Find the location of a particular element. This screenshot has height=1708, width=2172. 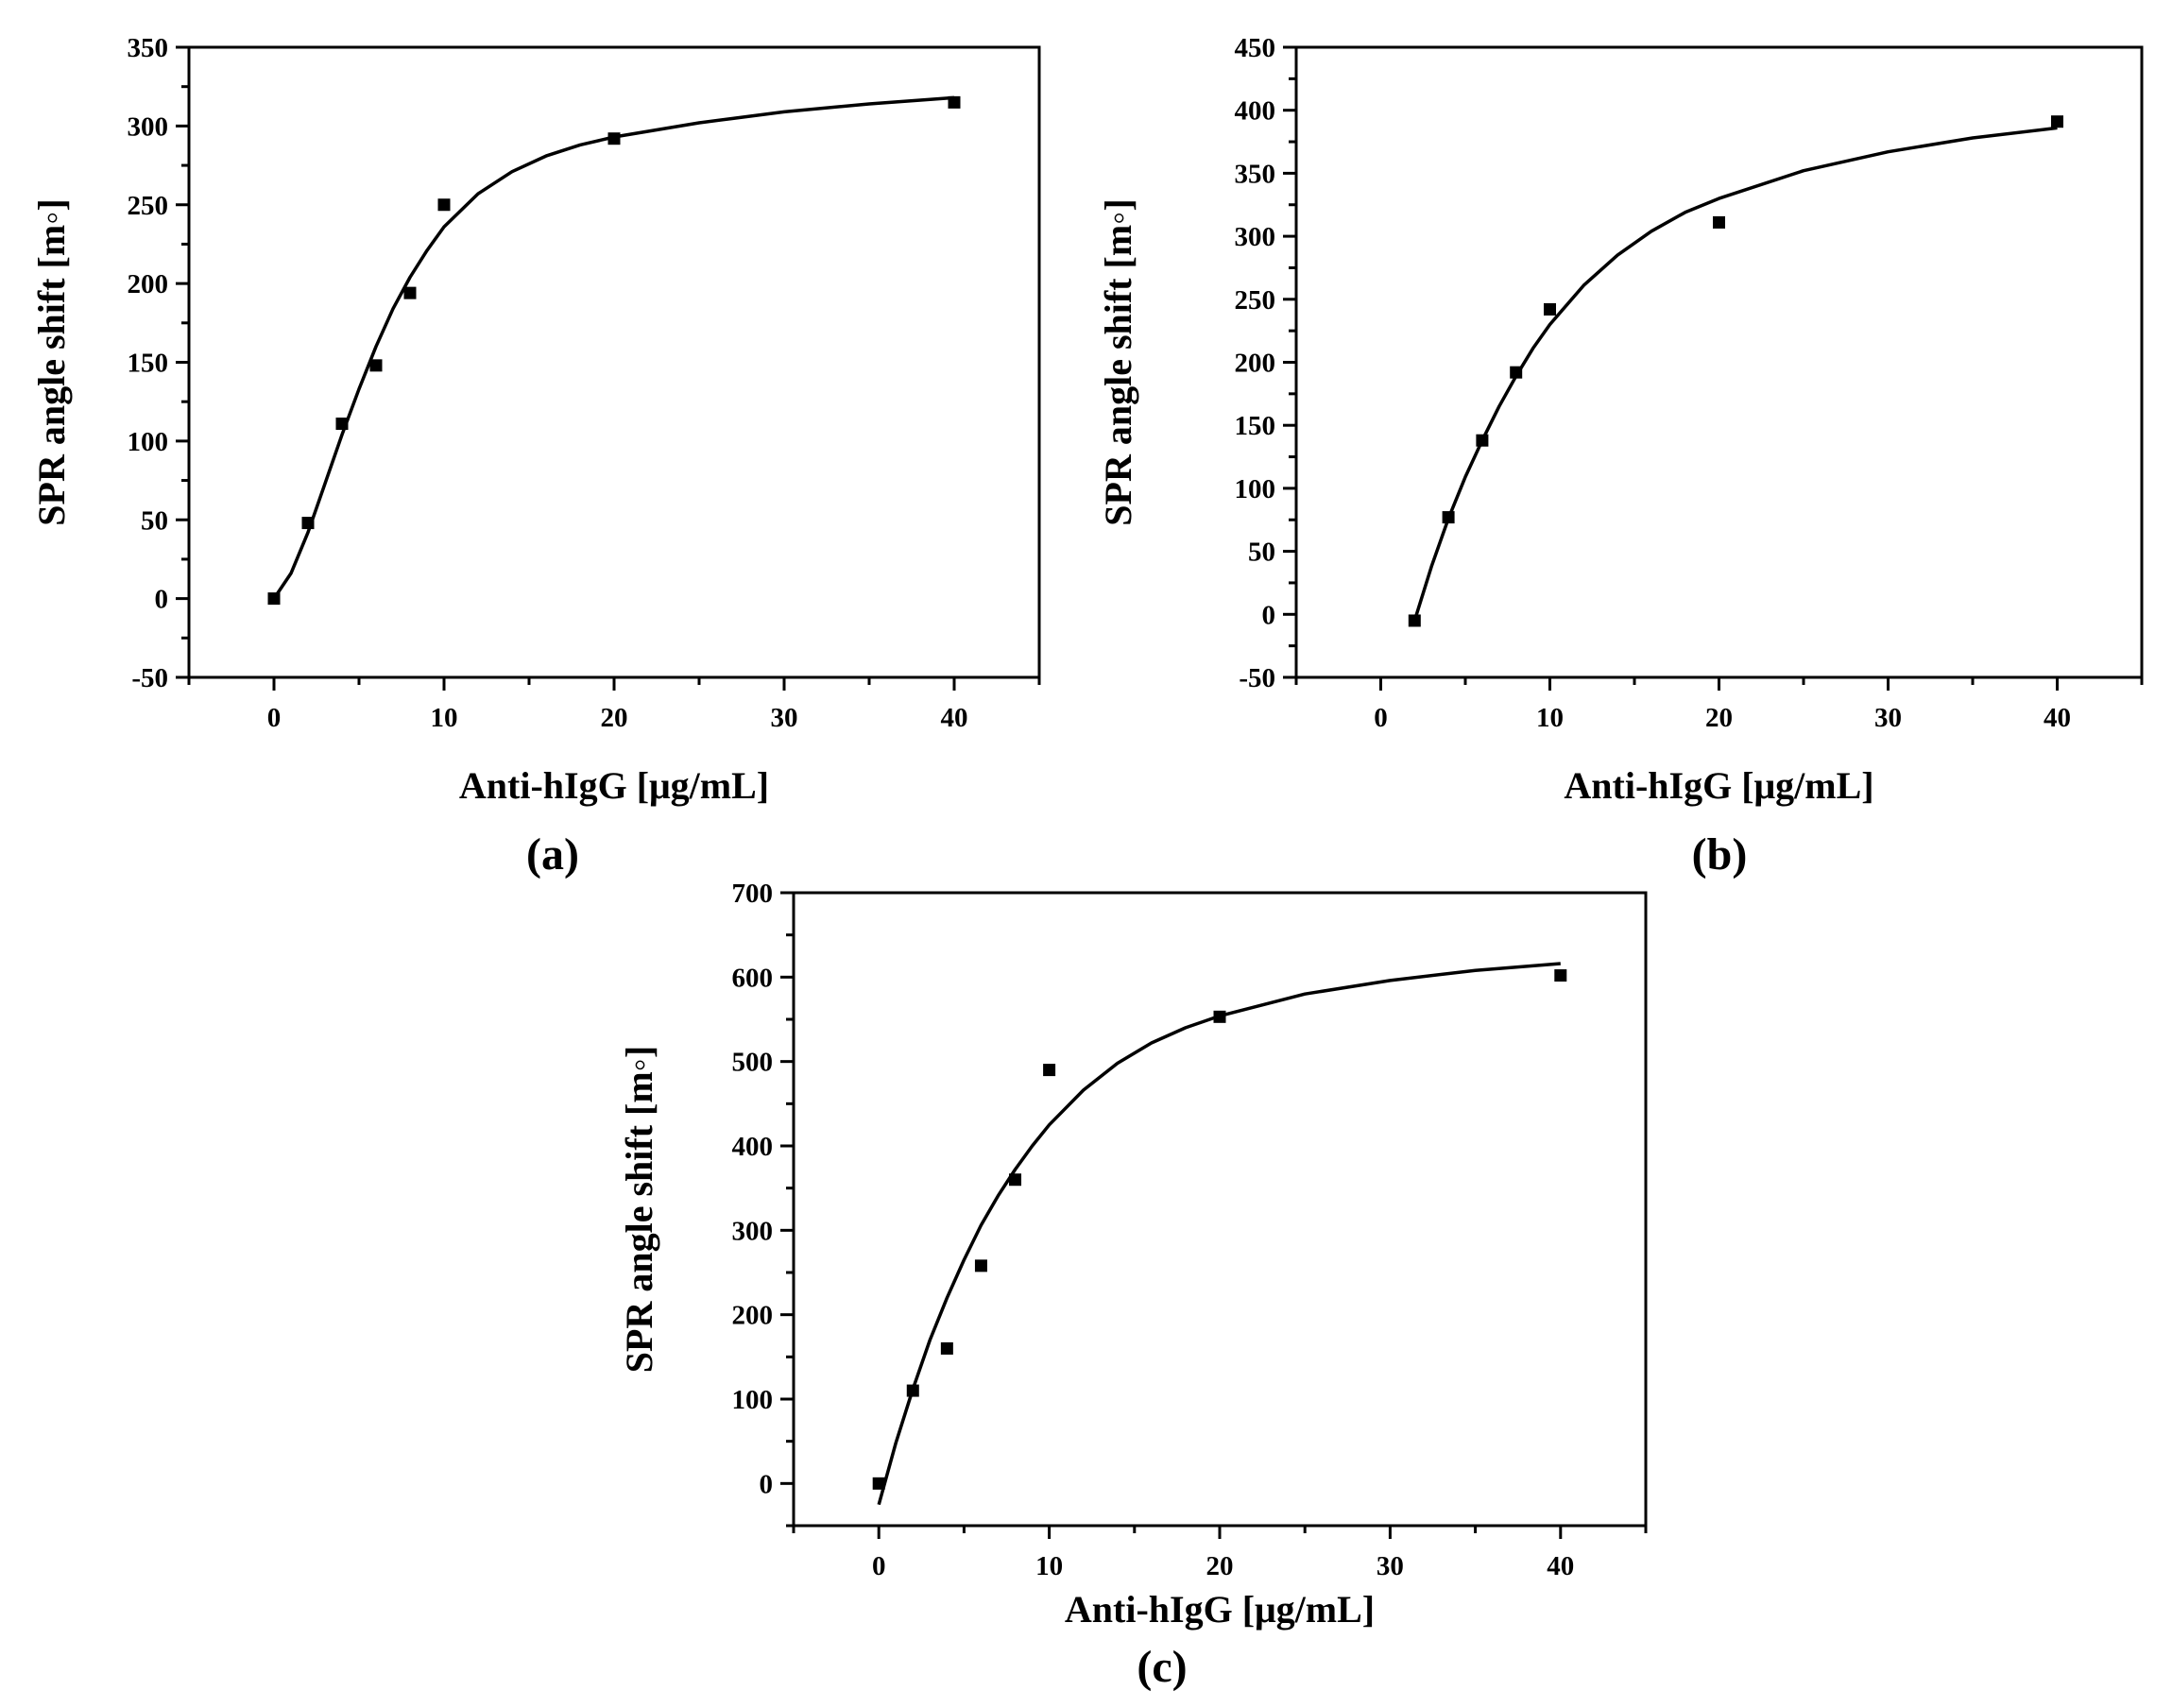

axis-ticks-b is located at coordinates (1713, 368).